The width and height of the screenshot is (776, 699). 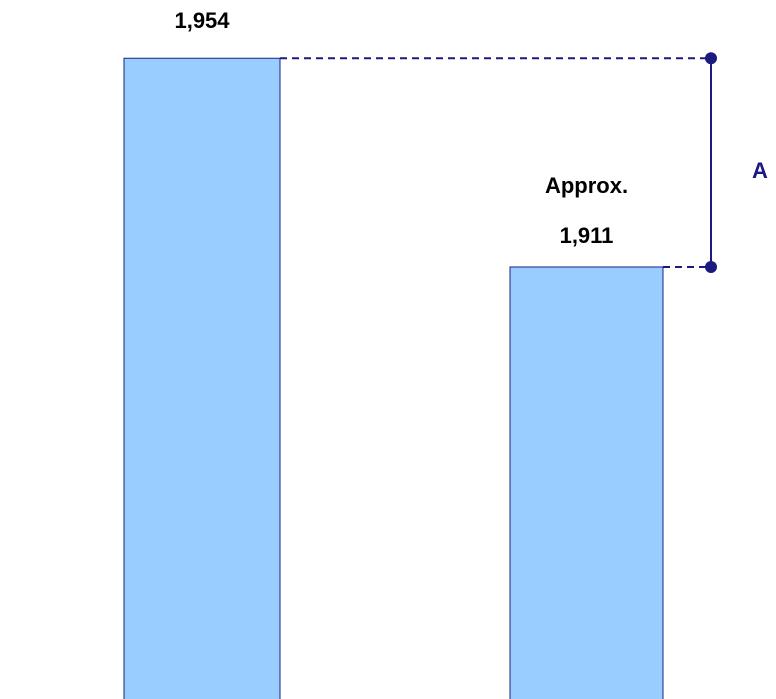 I want to click on annotation: A, so click(x=760, y=170).